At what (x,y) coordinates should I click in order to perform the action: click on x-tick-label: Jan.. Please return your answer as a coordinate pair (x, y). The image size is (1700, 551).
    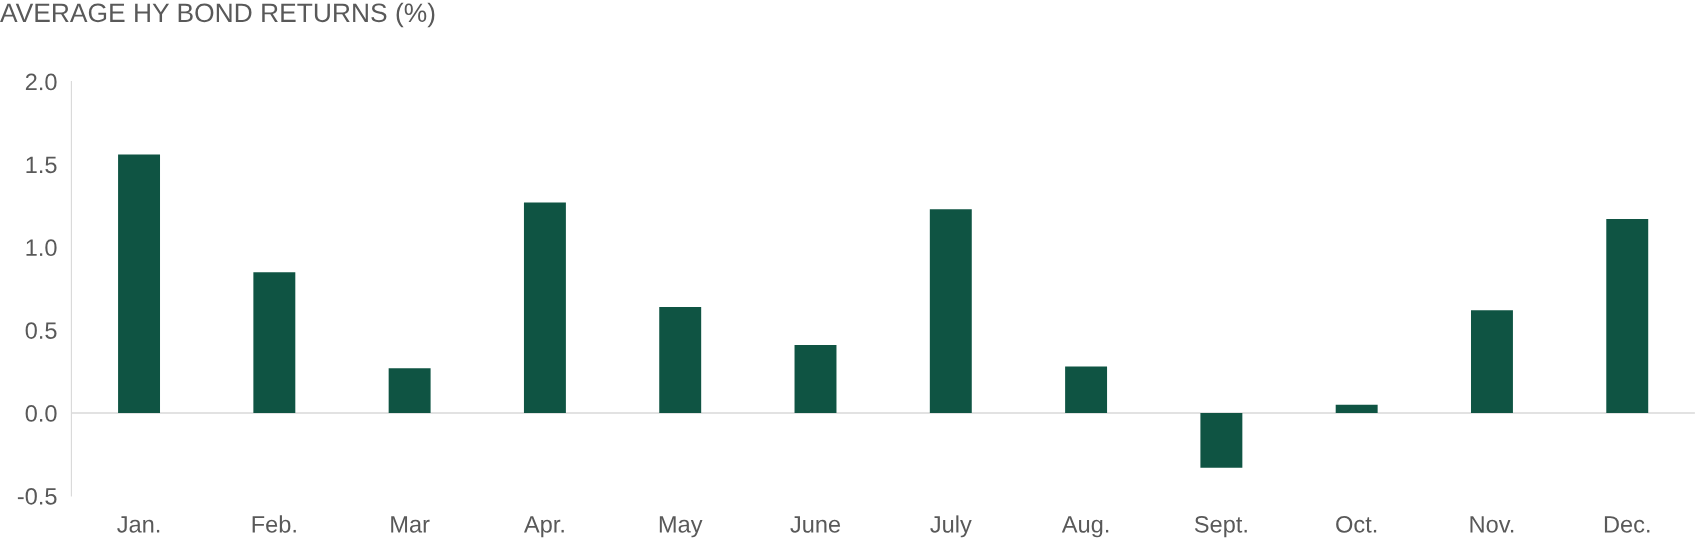
    Looking at the image, I should click on (138, 524).